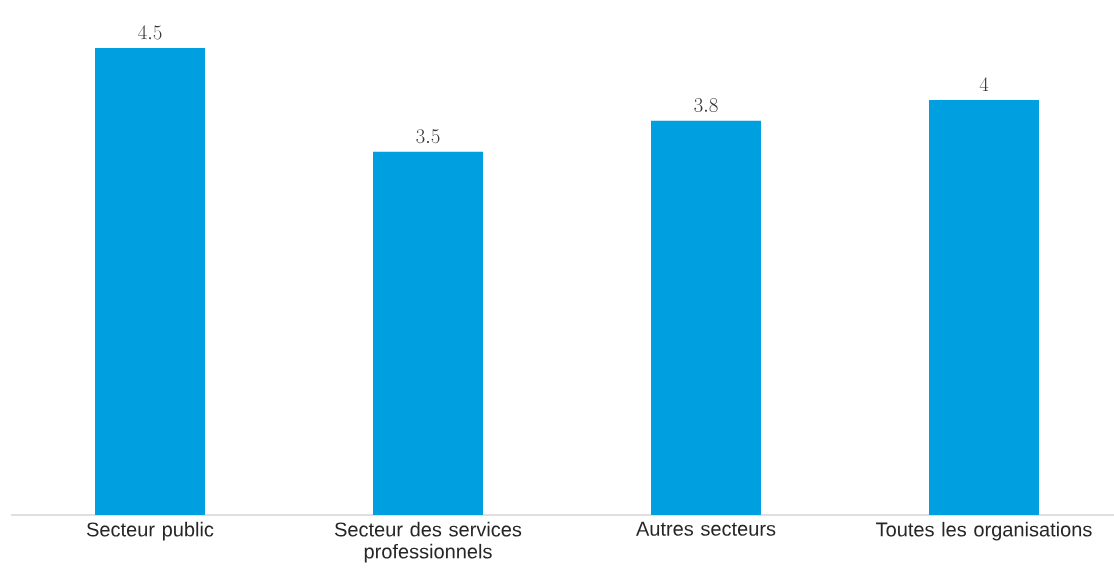 This screenshot has height=579, width=1114. I want to click on x-tick-label: Secteur public, so click(150, 531).